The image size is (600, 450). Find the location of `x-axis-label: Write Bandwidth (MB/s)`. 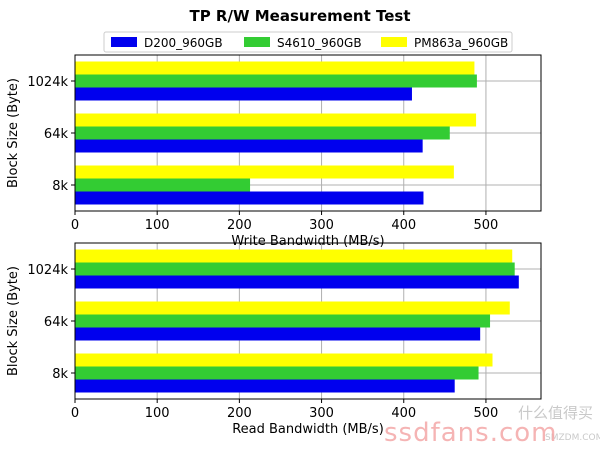

x-axis-label: Write Bandwidth (MB/s) is located at coordinates (307, 241).